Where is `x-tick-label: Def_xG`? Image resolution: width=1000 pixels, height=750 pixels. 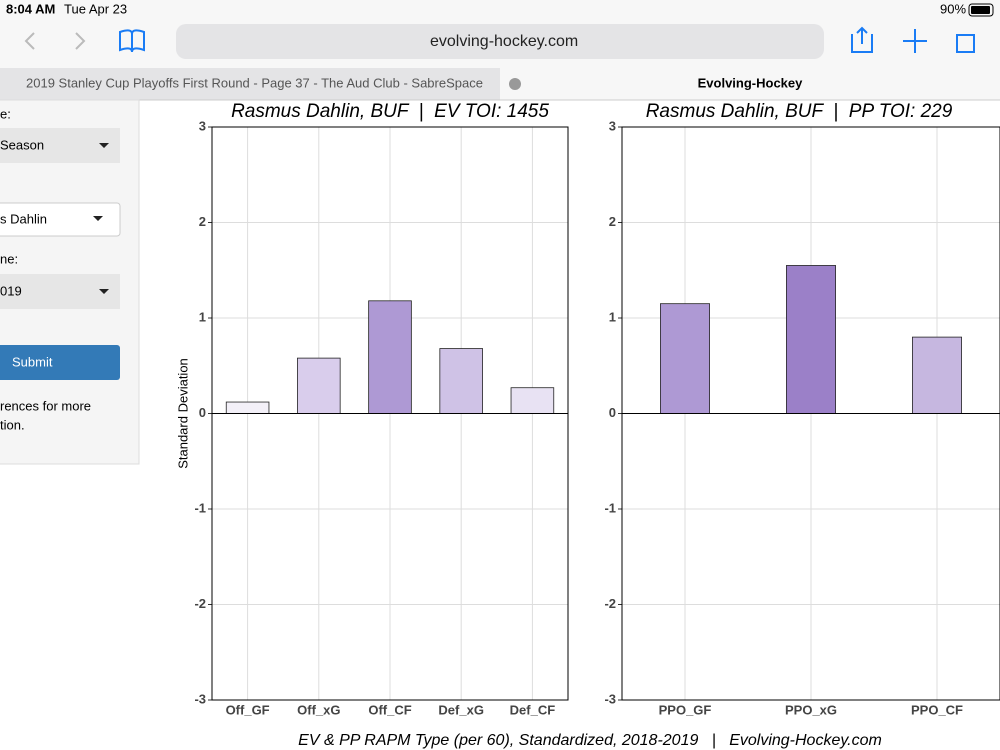 x-tick-label: Def_xG is located at coordinates (461, 709).